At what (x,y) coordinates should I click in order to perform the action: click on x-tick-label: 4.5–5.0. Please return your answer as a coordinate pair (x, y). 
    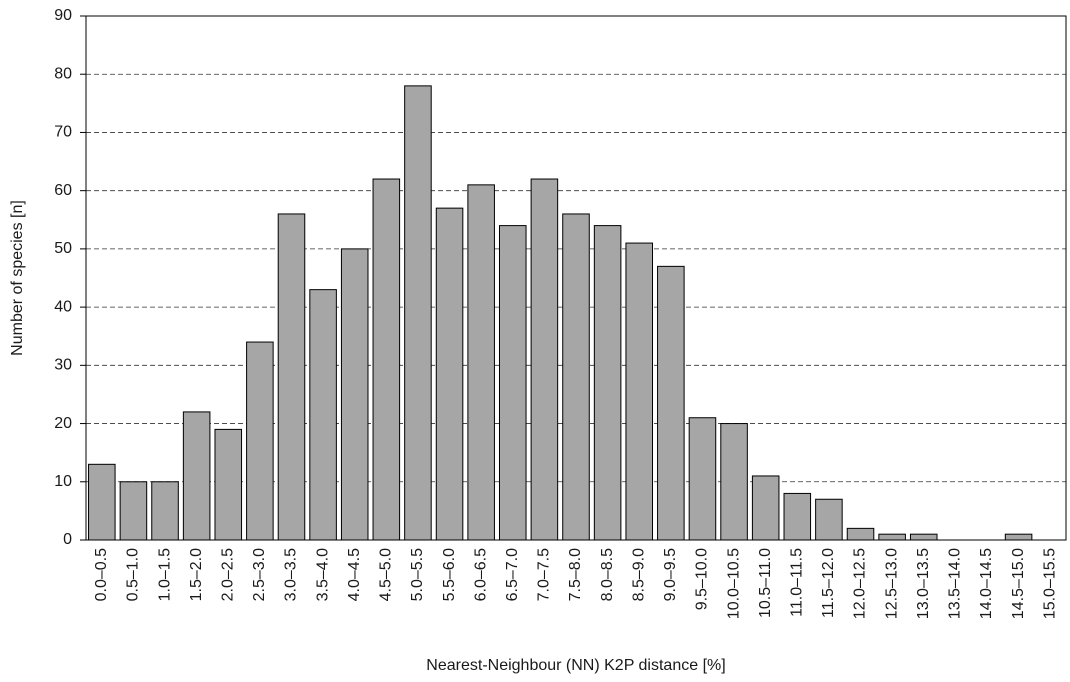
    Looking at the image, I should click on (386, 574).